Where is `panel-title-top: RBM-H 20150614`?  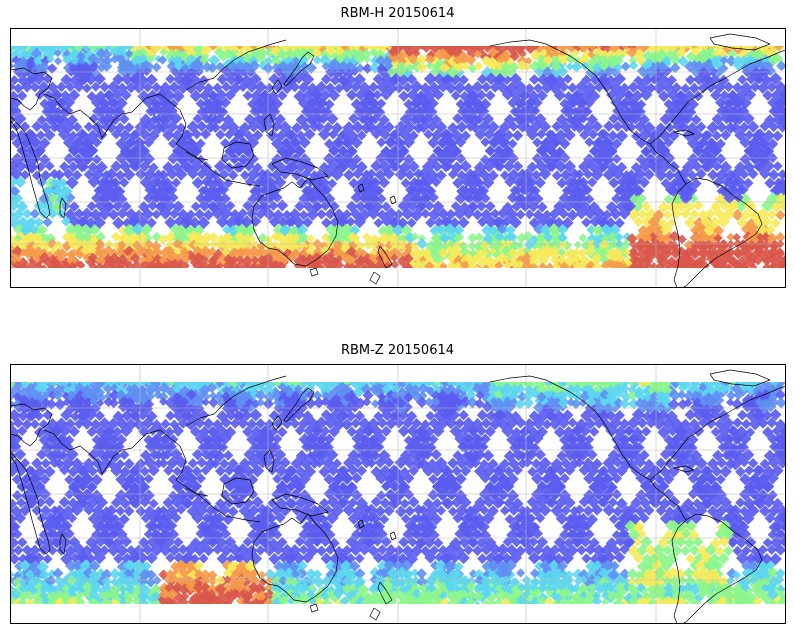
panel-title-top: RBM-H 20150614 is located at coordinates (397, 13).